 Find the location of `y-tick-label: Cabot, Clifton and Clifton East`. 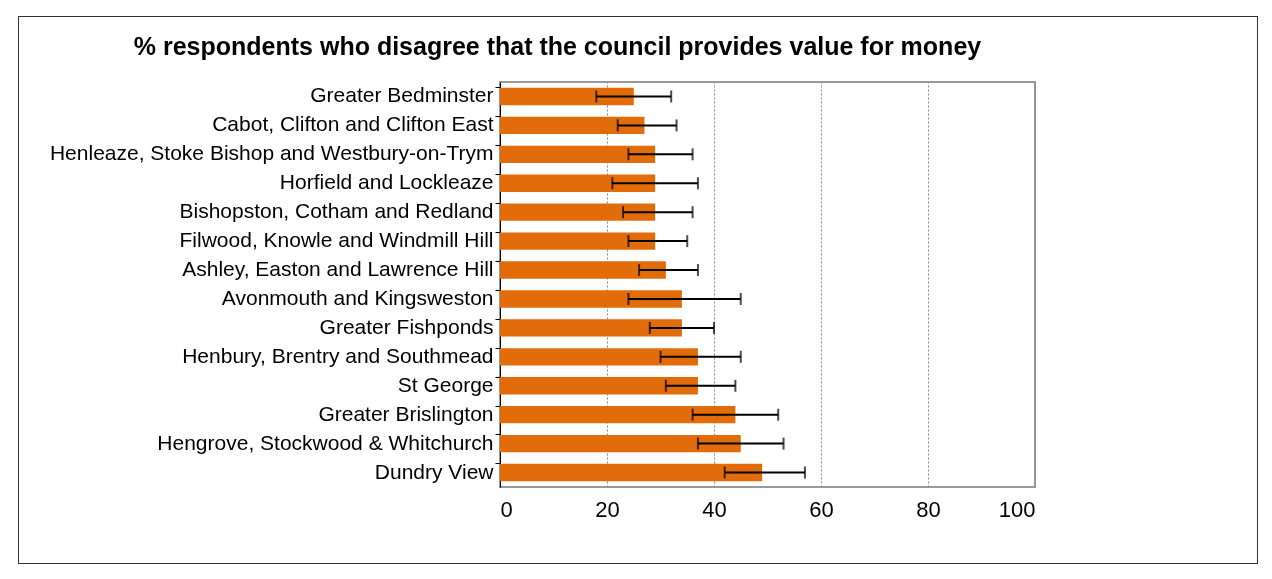

y-tick-label: Cabot, Clifton and Clifton East is located at coordinates (353, 124).